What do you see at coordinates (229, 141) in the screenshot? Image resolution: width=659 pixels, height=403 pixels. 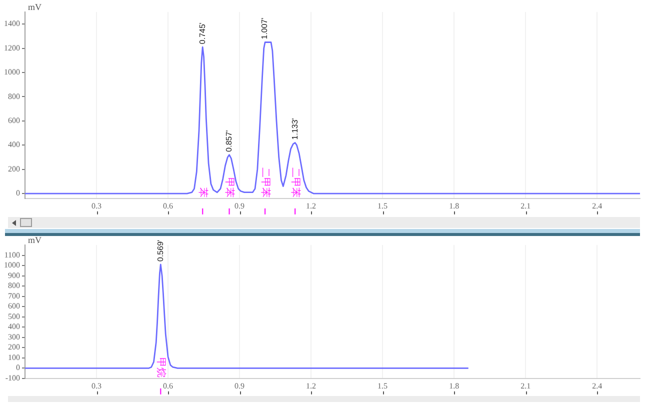 I see `annotation: 0.857'` at bounding box center [229, 141].